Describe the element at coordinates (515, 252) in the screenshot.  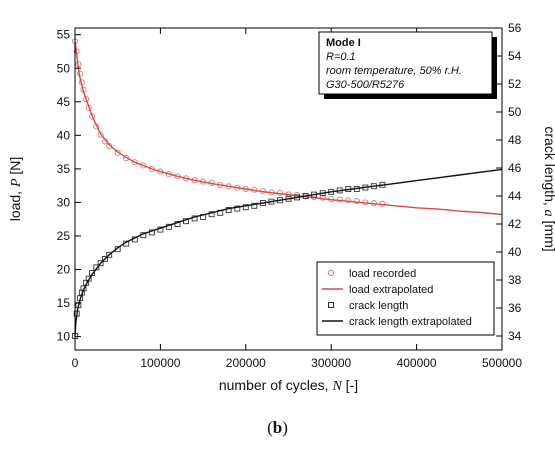
I see `y-right-tick-label: 40` at that location.